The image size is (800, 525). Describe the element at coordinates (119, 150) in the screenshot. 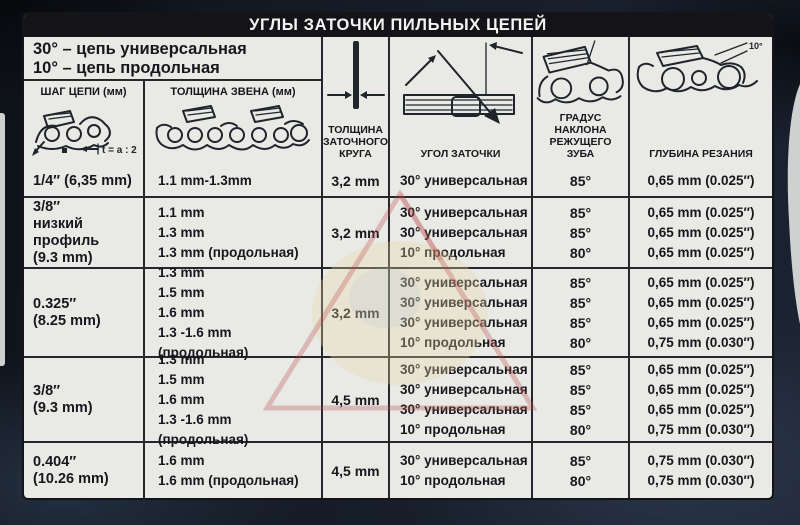

I see `pitch-formula-label: t = a : 2` at that location.